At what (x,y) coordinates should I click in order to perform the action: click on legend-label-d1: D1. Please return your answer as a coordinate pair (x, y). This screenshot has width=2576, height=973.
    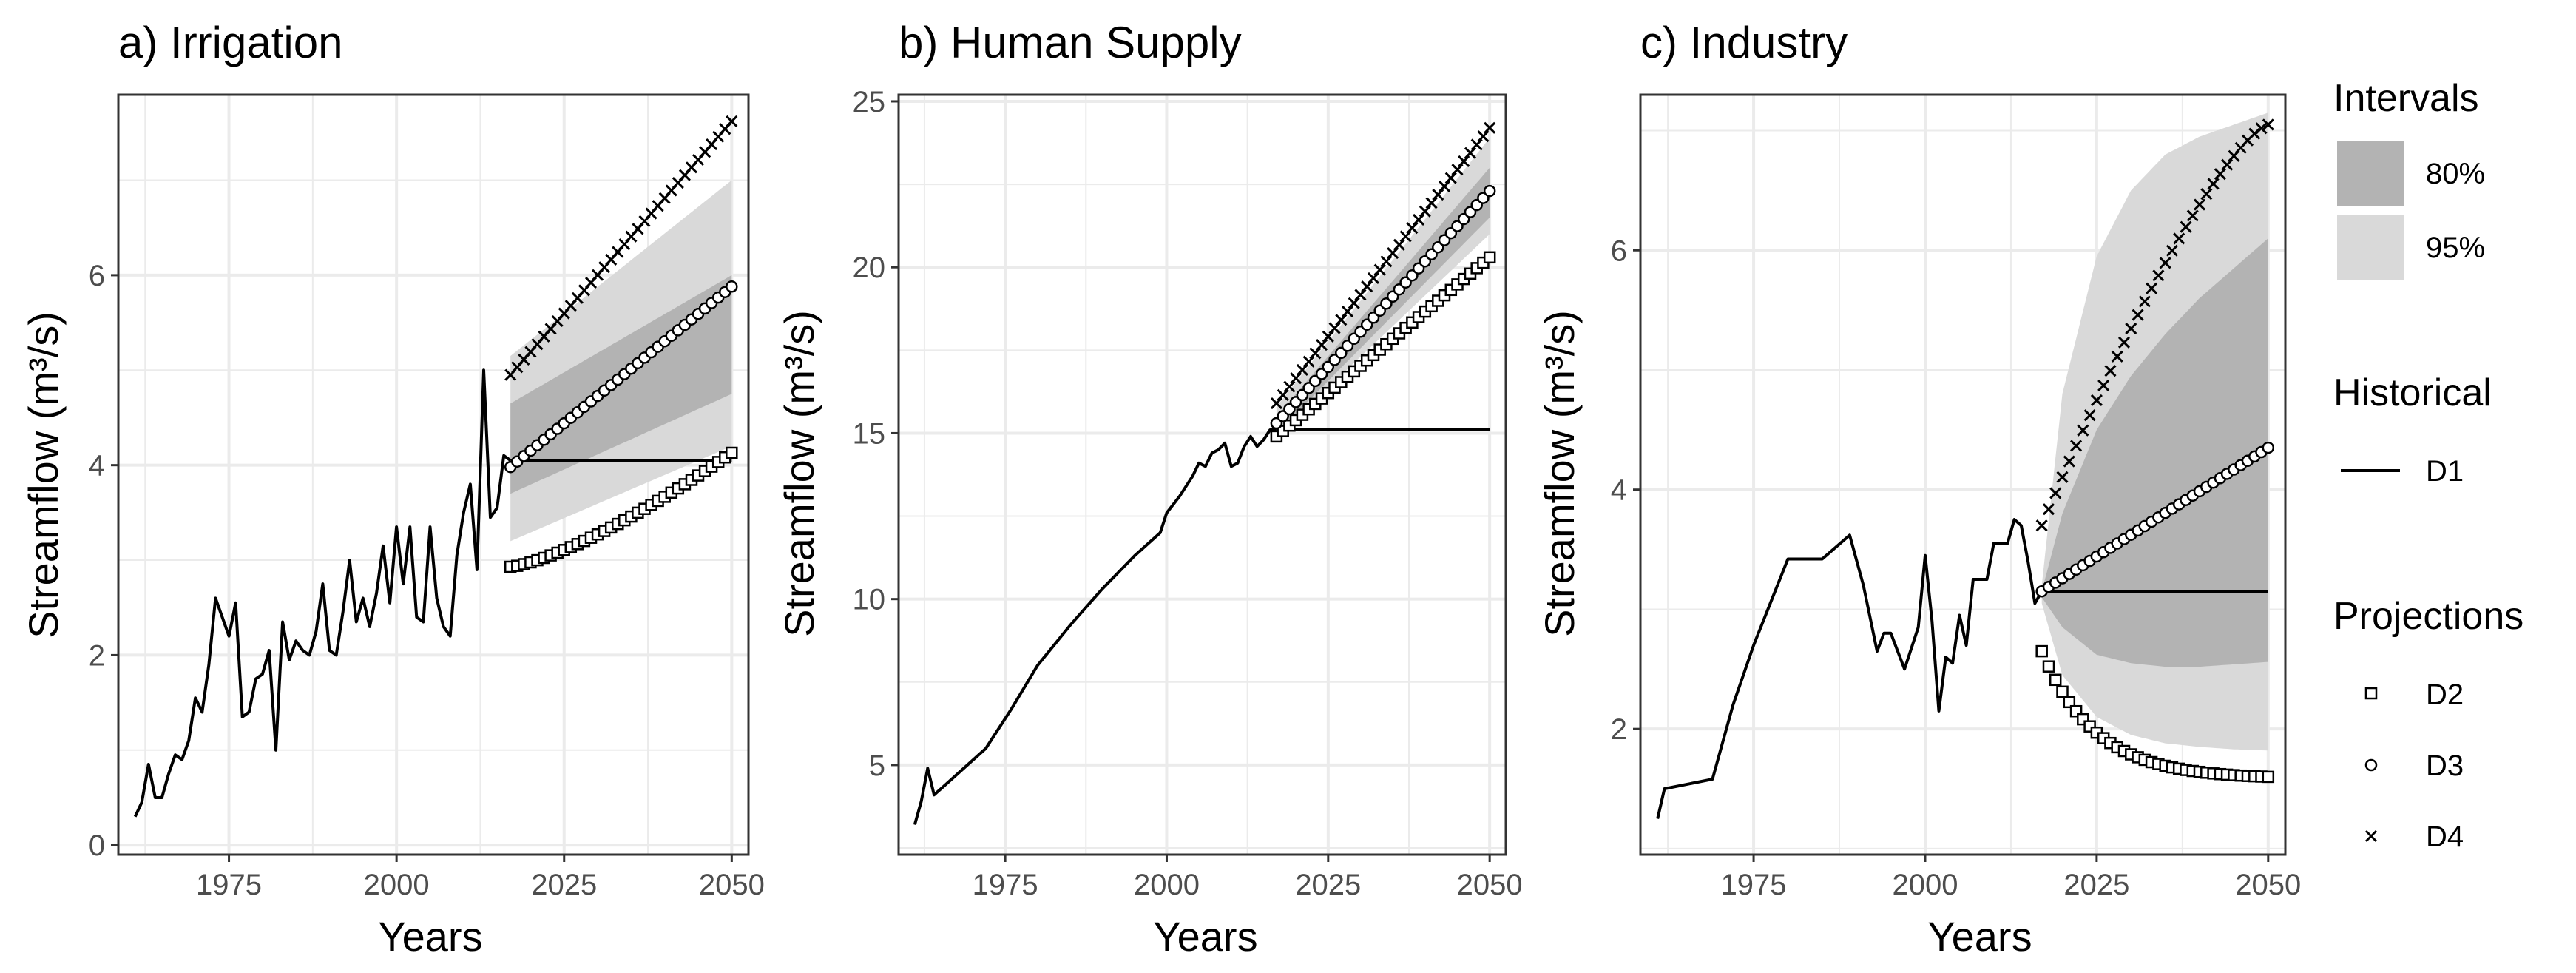
    Looking at the image, I should click on (2445, 471).